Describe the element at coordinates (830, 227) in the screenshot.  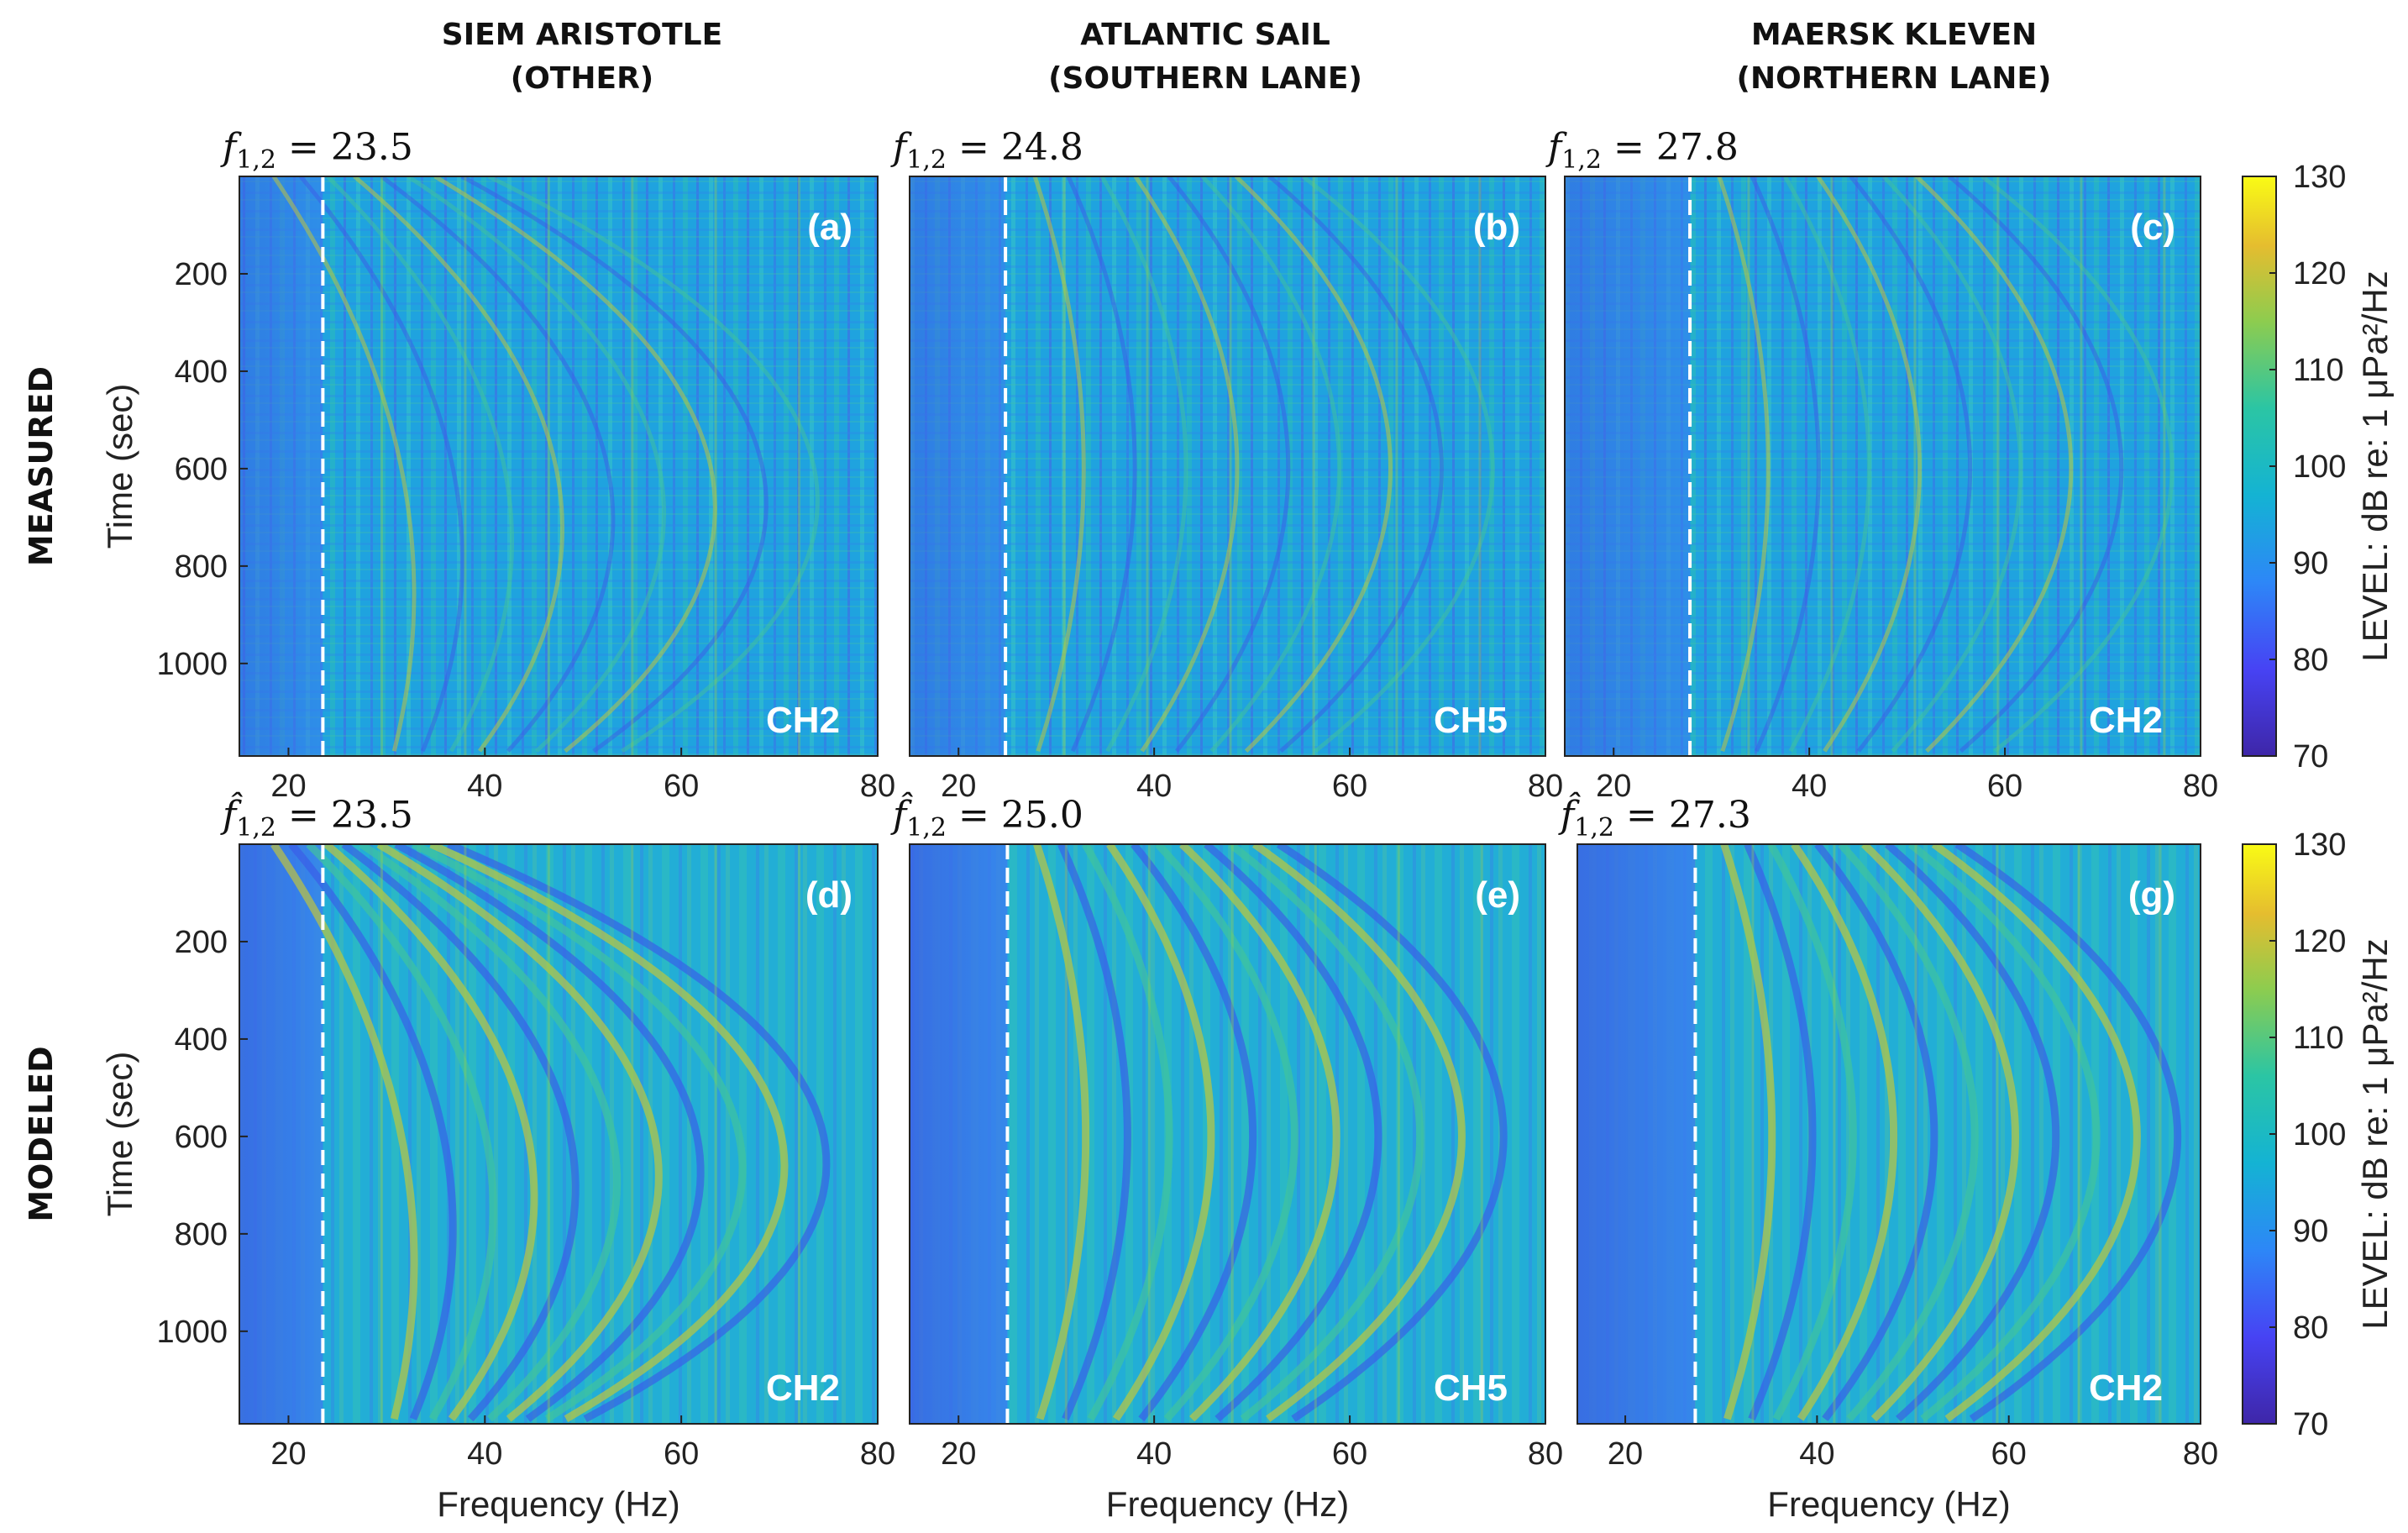
I see `panel-letter: (a)` at that location.